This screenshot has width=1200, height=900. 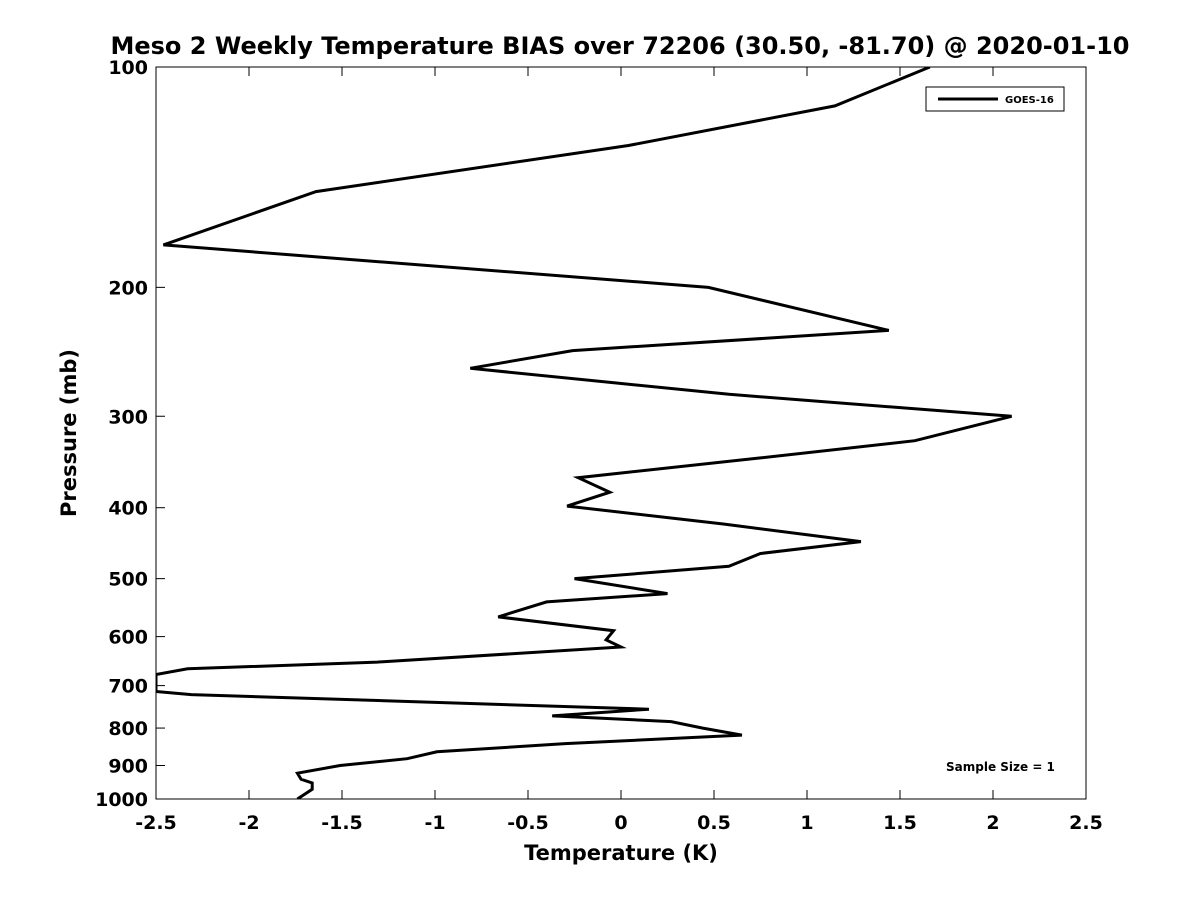 I want to click on legend-label-goes-16: GOES-16, so click(x=1029, y=100).